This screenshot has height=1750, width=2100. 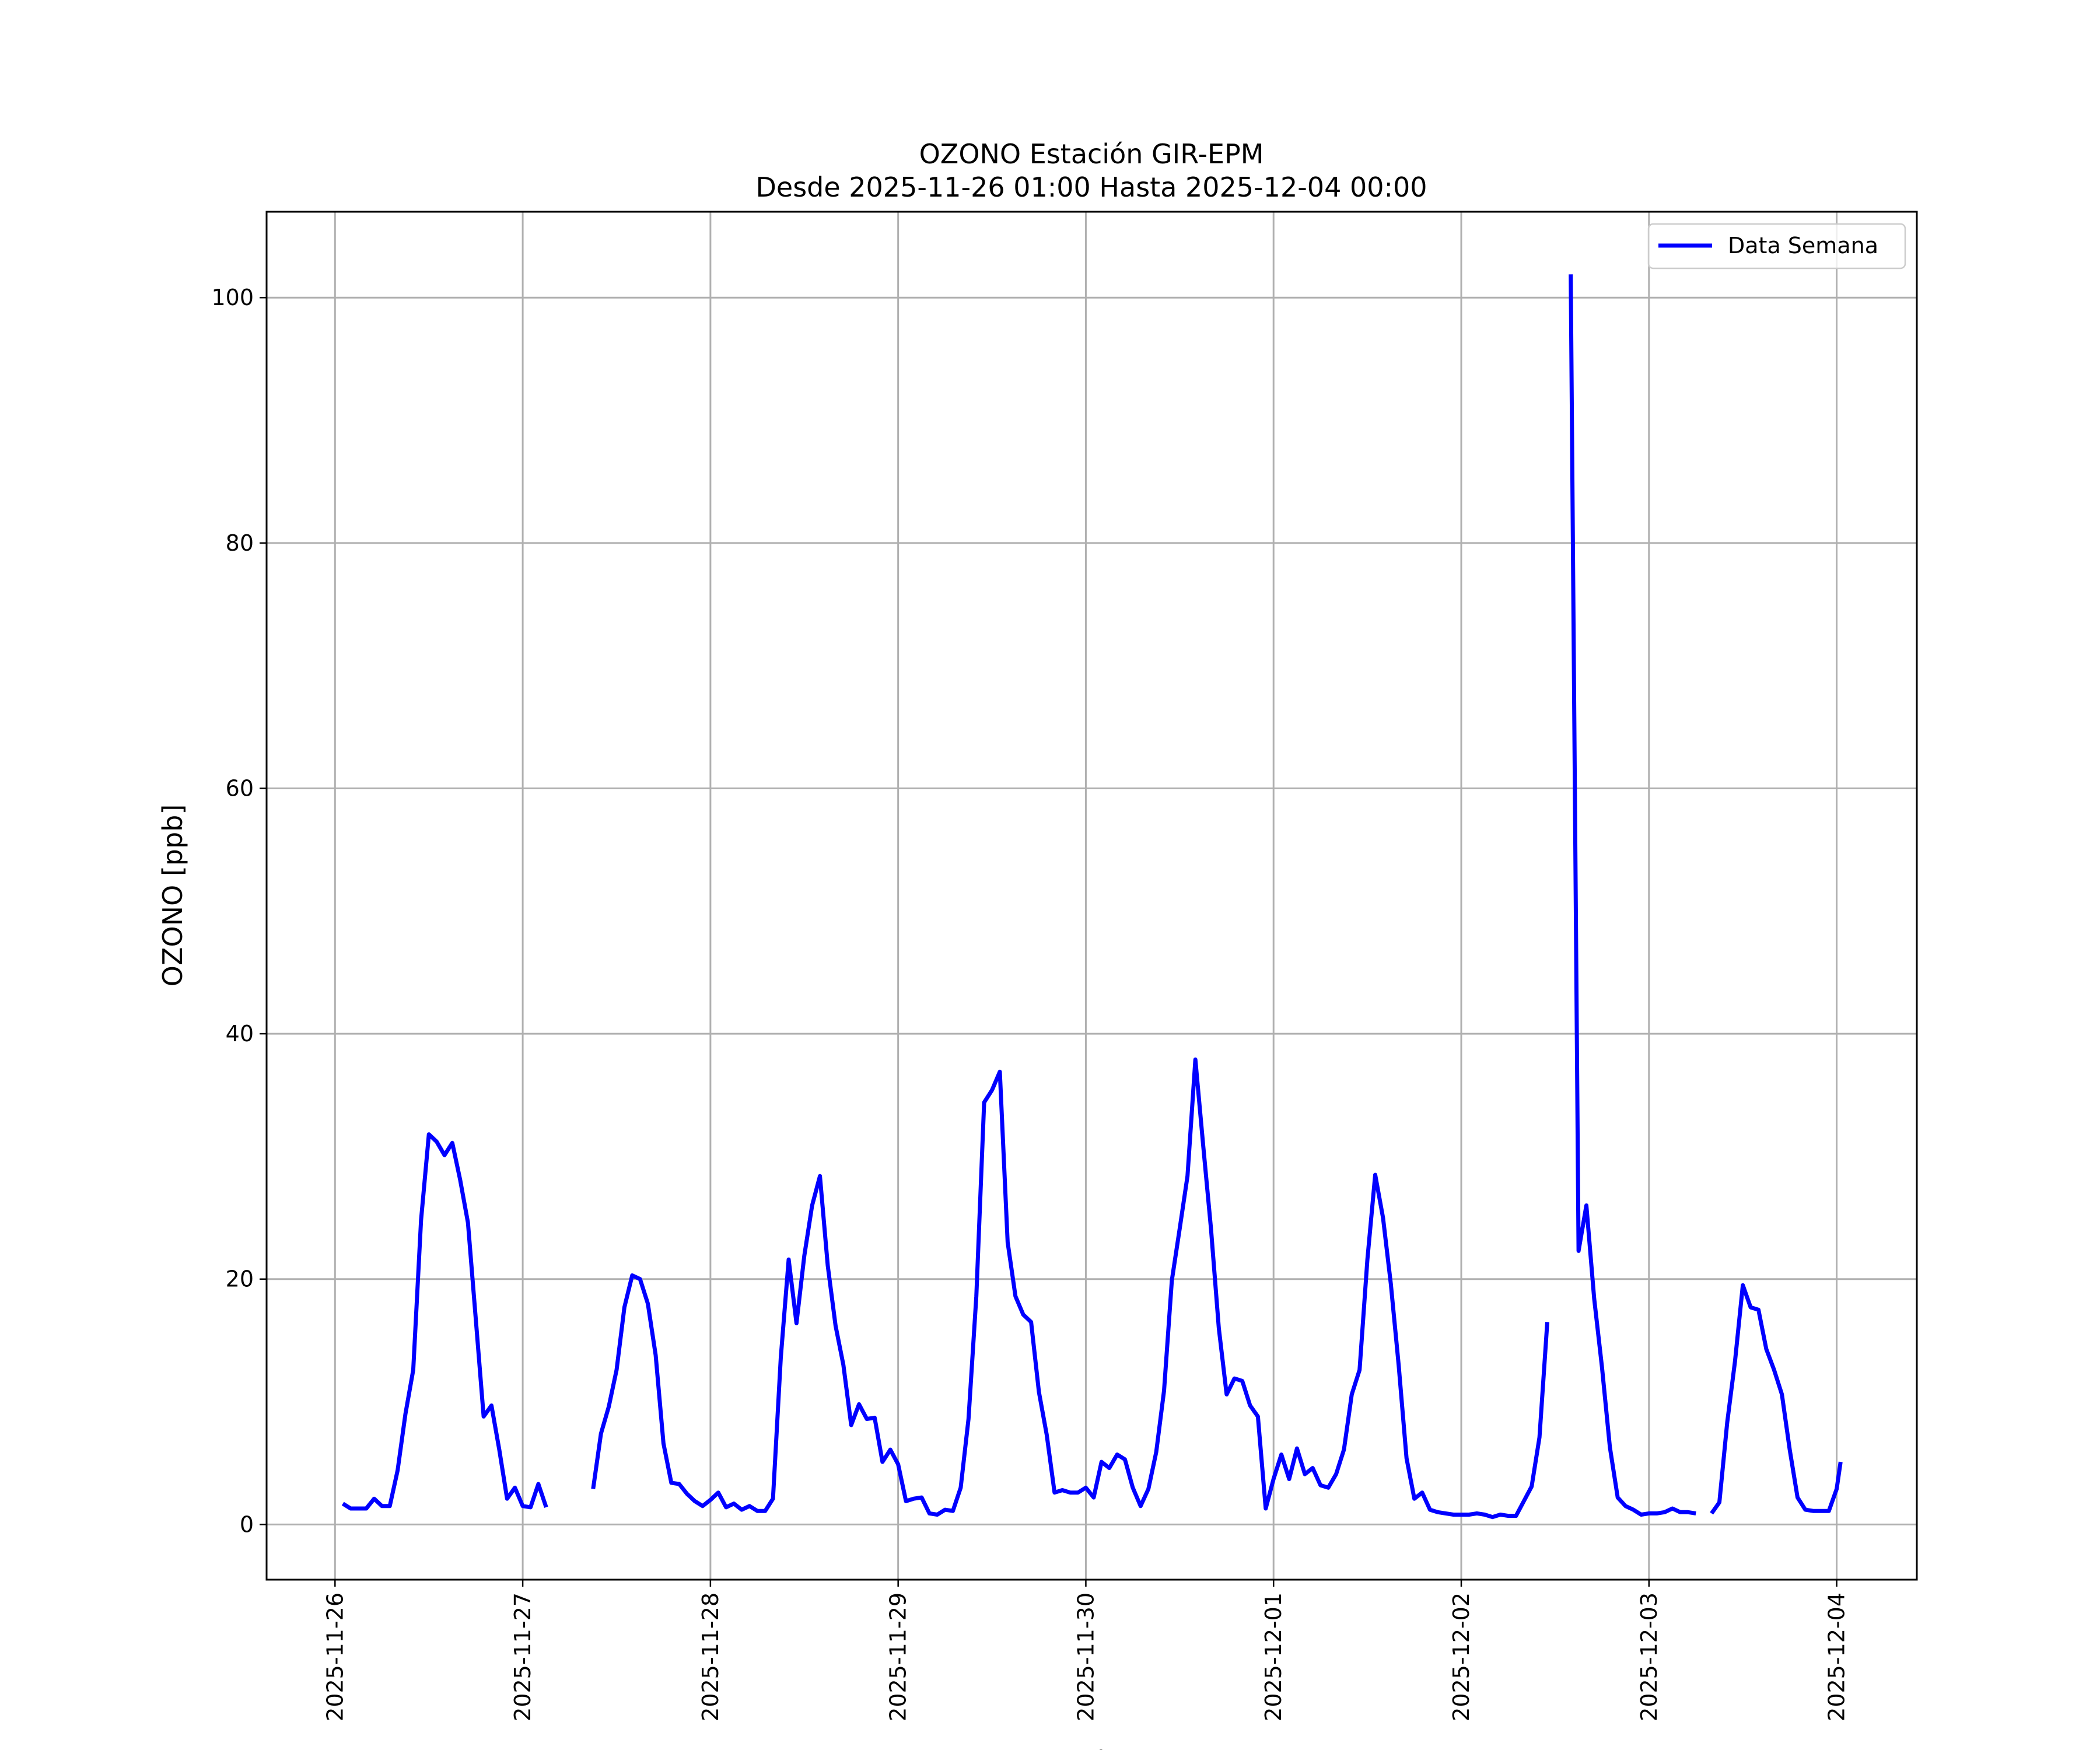 I want to click on y-tick-label: 20, so click(x=240, y=1279).